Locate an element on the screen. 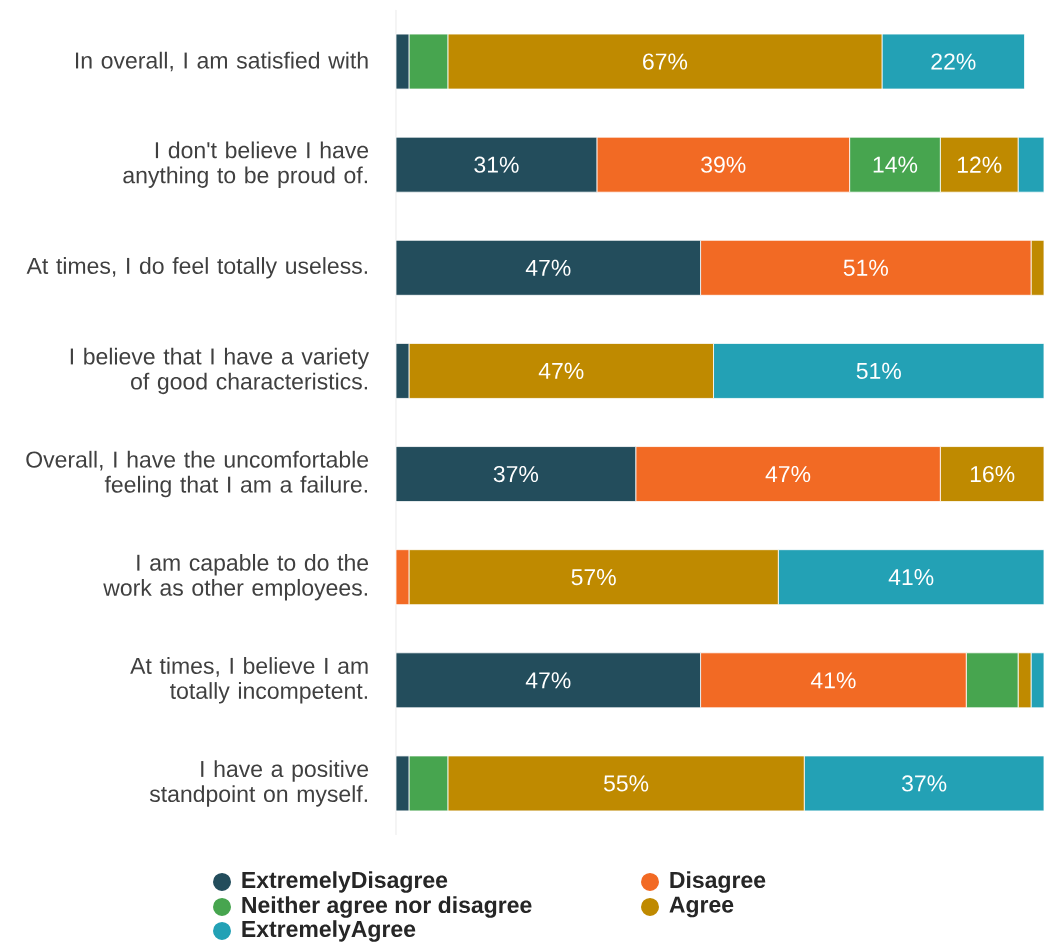  data-label: 14% is located at coordinates (895, 164).